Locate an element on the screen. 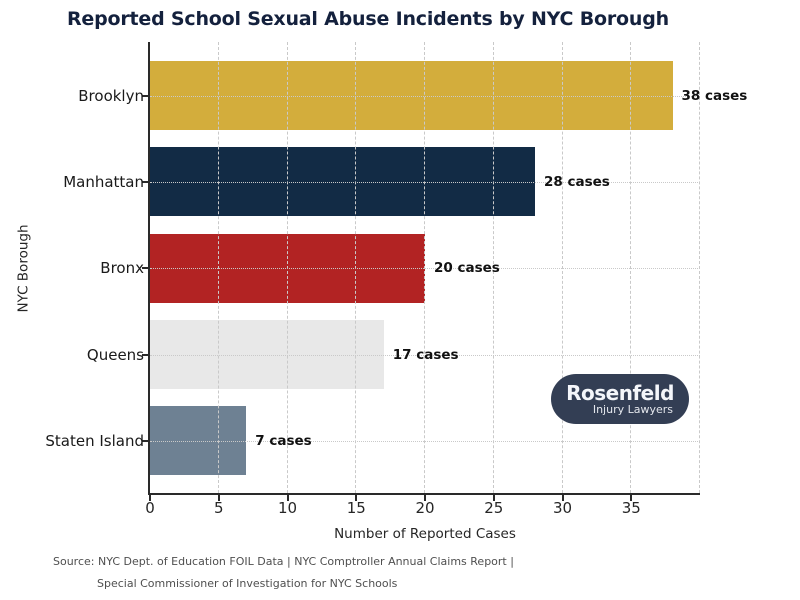  x-axis-line is located at coordinates (424, 494).